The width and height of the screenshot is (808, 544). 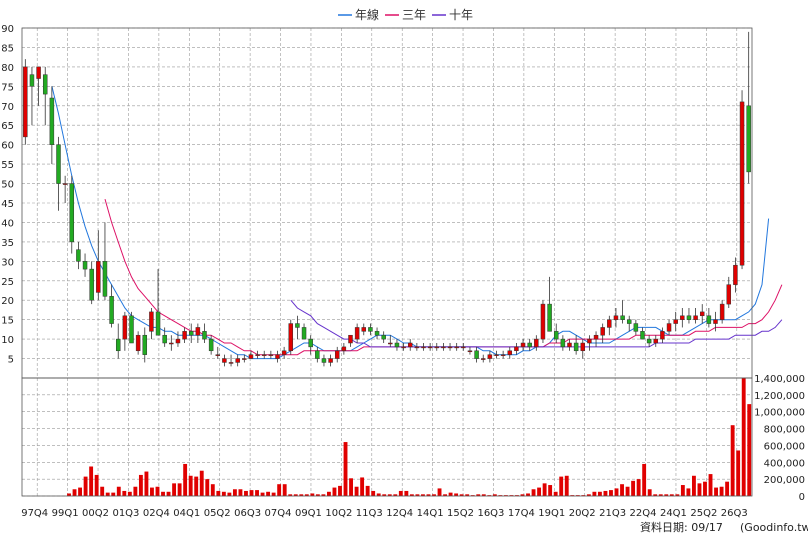 I want to click on x-tick-label: 19Q1, so click(x=551, y=513).